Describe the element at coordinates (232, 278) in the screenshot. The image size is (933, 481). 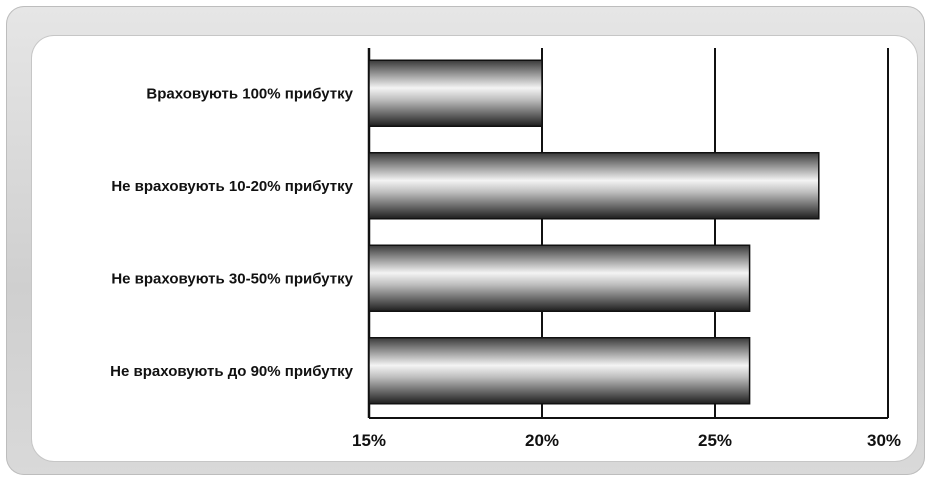
I see `category-label-3: Не враховують 30-50% прибутку` at that location.